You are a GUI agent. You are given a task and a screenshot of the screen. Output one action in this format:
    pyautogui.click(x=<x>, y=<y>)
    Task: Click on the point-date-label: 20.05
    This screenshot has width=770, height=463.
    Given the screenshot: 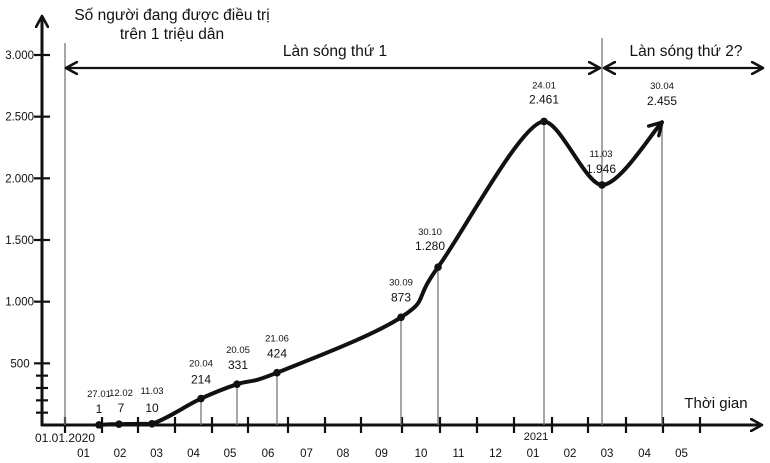 What is the action you would take?
    pyautogui.click(x=238, y=350)
    